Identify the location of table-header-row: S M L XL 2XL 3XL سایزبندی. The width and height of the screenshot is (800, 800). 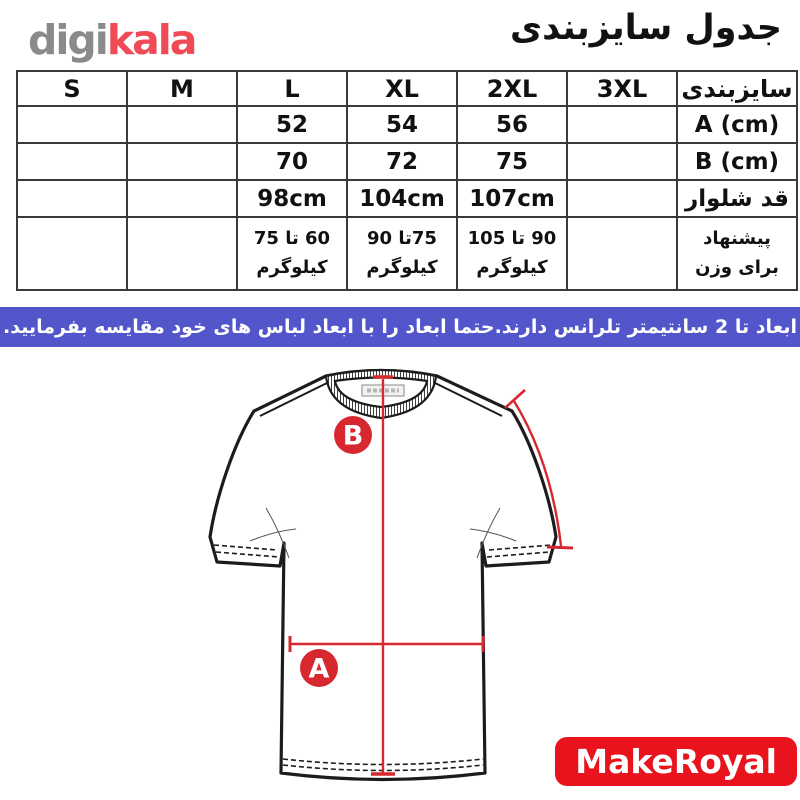
(407, 88).